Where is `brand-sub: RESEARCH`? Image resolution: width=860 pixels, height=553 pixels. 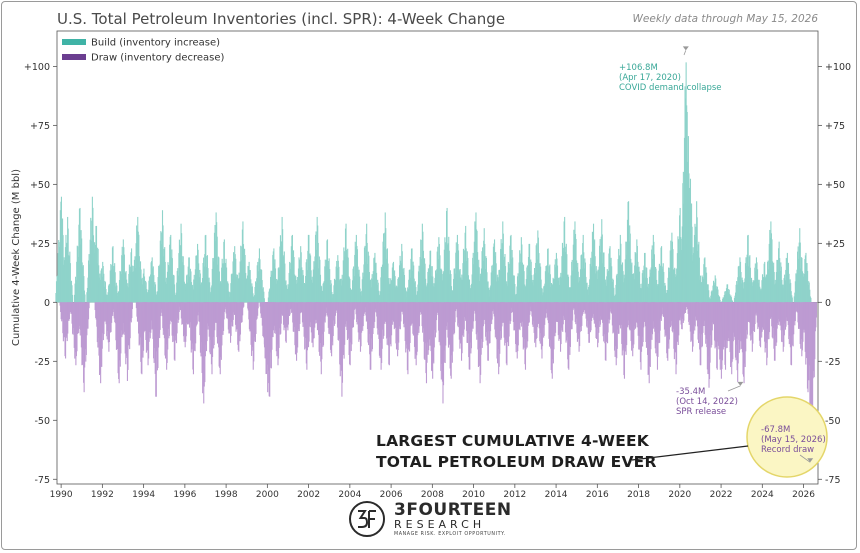
brand-sub: RESEARCH is located at coordinates (440, 524).